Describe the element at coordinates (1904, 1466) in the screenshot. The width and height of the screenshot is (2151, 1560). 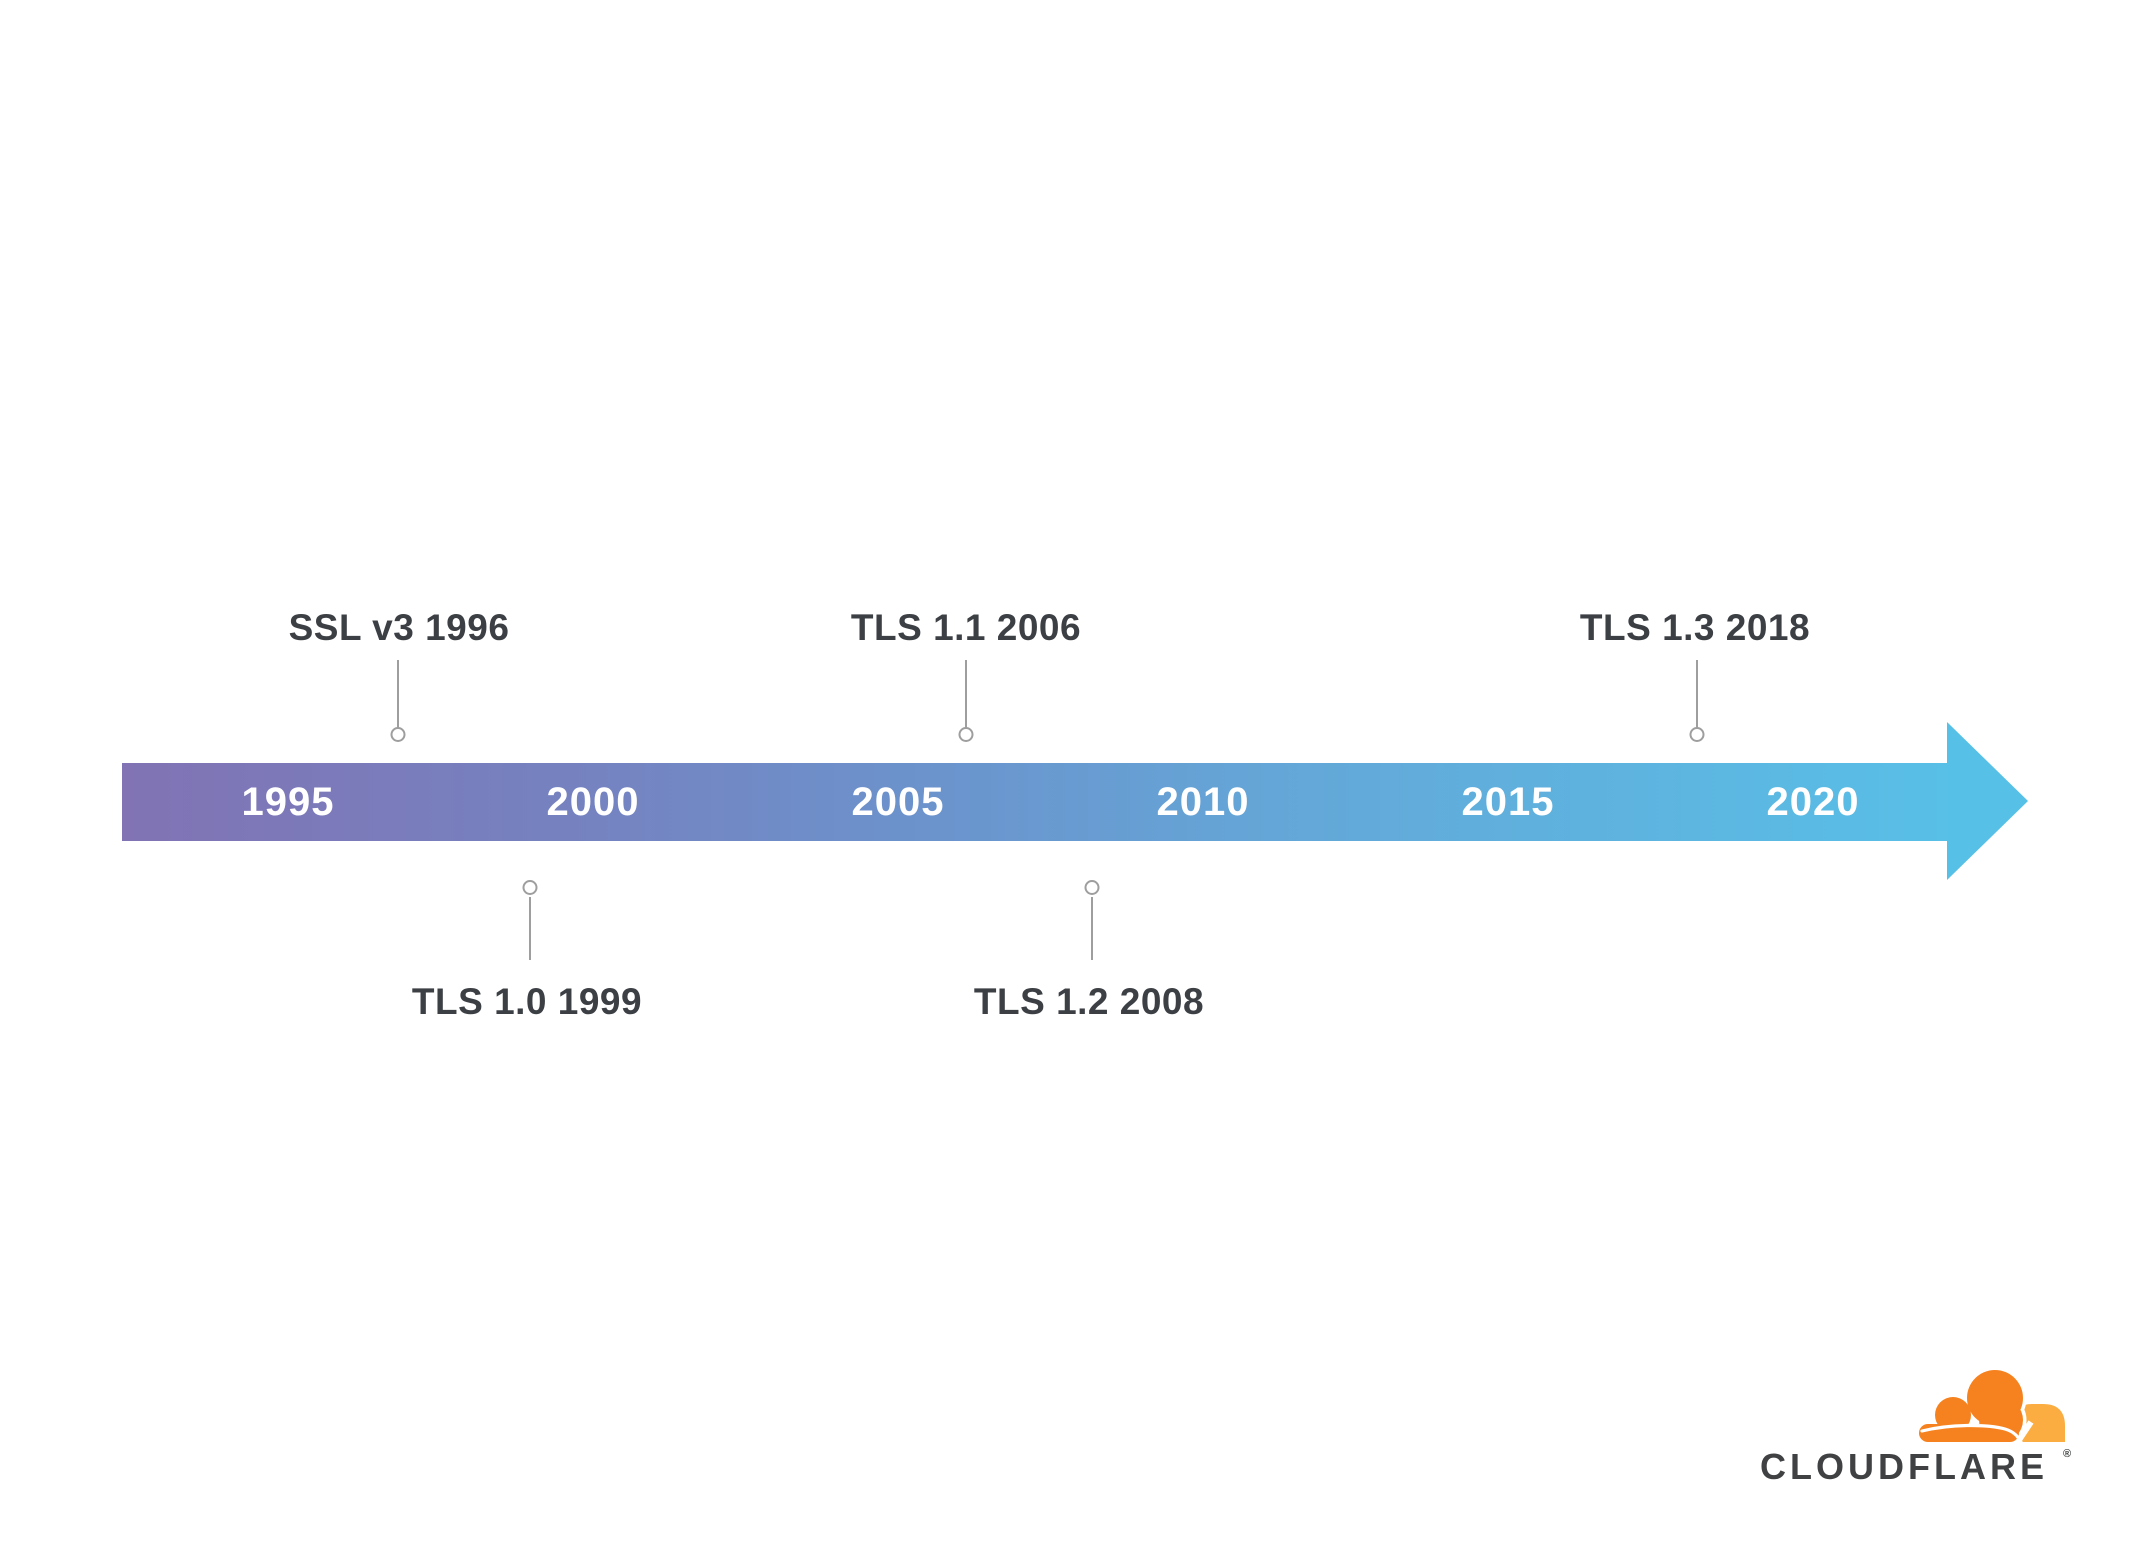
I see `cloudflare-wordmark: CLOUDFLARE` at that location.